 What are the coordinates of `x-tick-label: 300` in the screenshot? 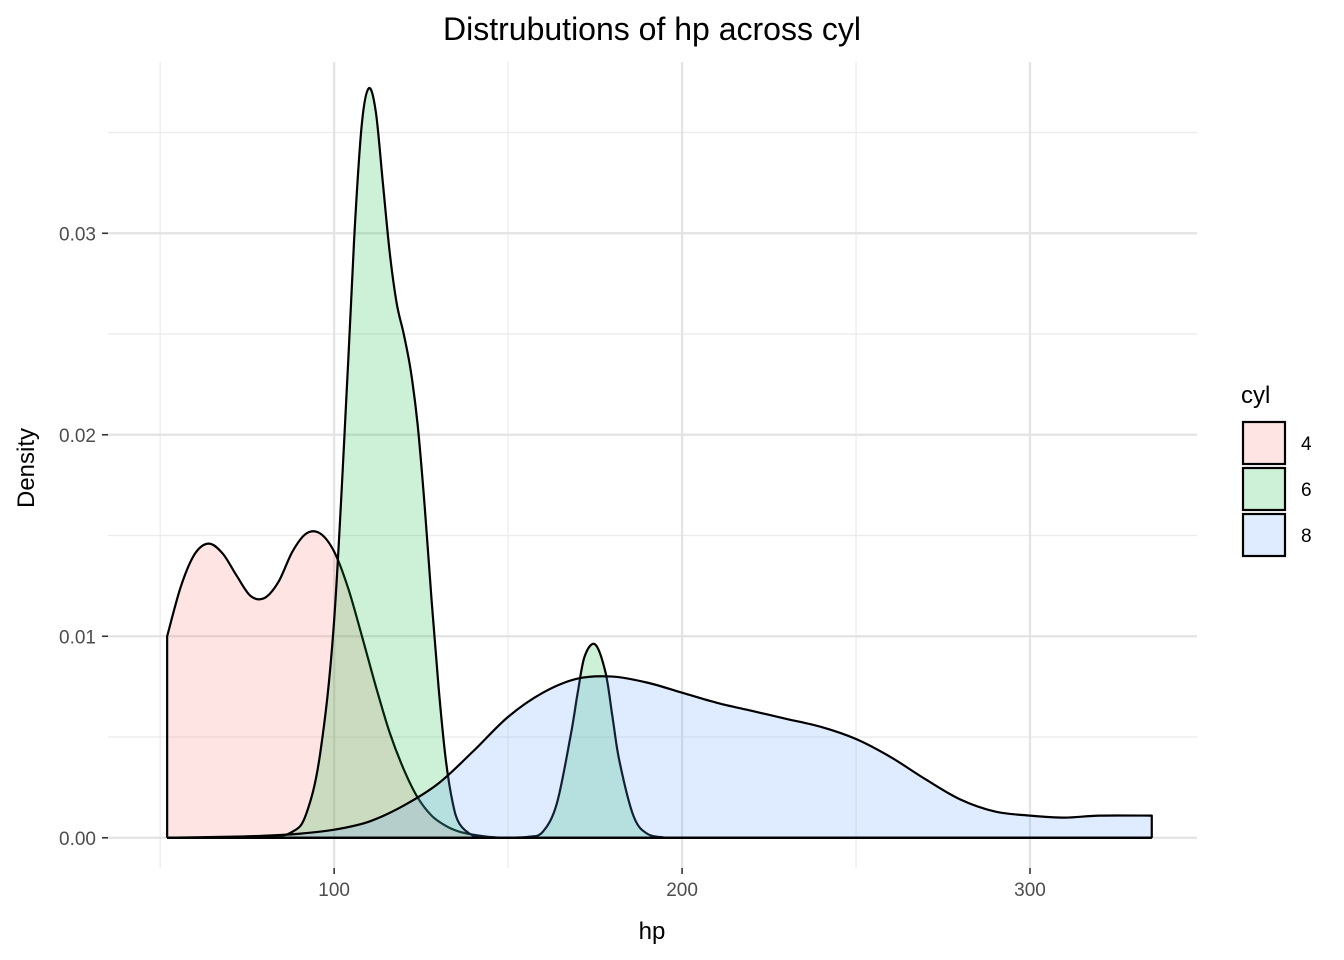 It's located at (1030, 890).